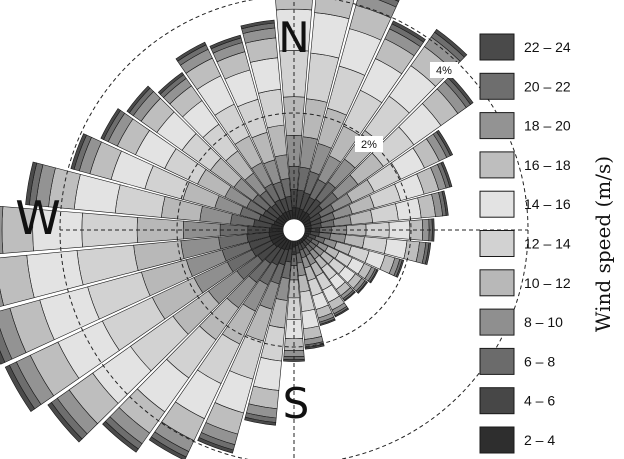 Image resolution: width=624 pixels, height=459 pixels. I want to click on ring-label-4: 4%, so click(444, 71).